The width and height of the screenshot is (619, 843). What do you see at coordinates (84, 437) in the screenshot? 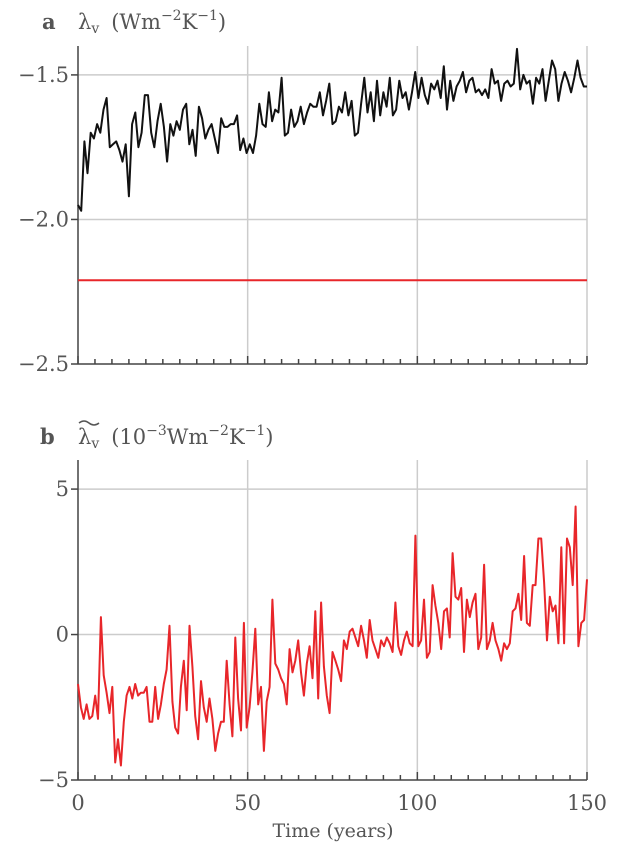
I see `panel-b-symbol: λ` at bounding box center [84, 437].